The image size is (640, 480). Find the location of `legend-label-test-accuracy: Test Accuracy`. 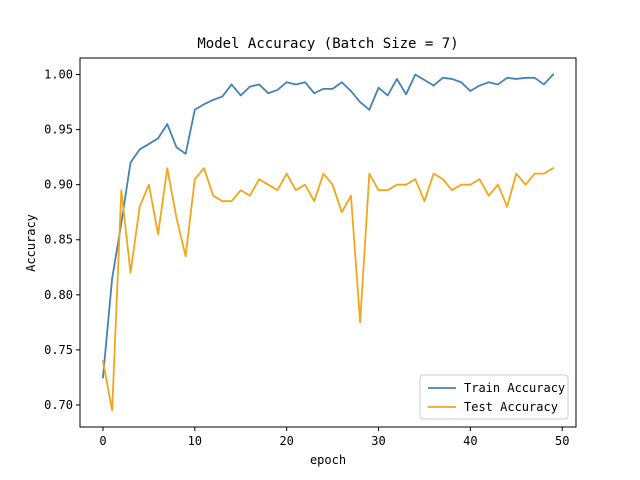

legend-label-test-accuracy: Test Accuracy is located at coordinates (511, 407).